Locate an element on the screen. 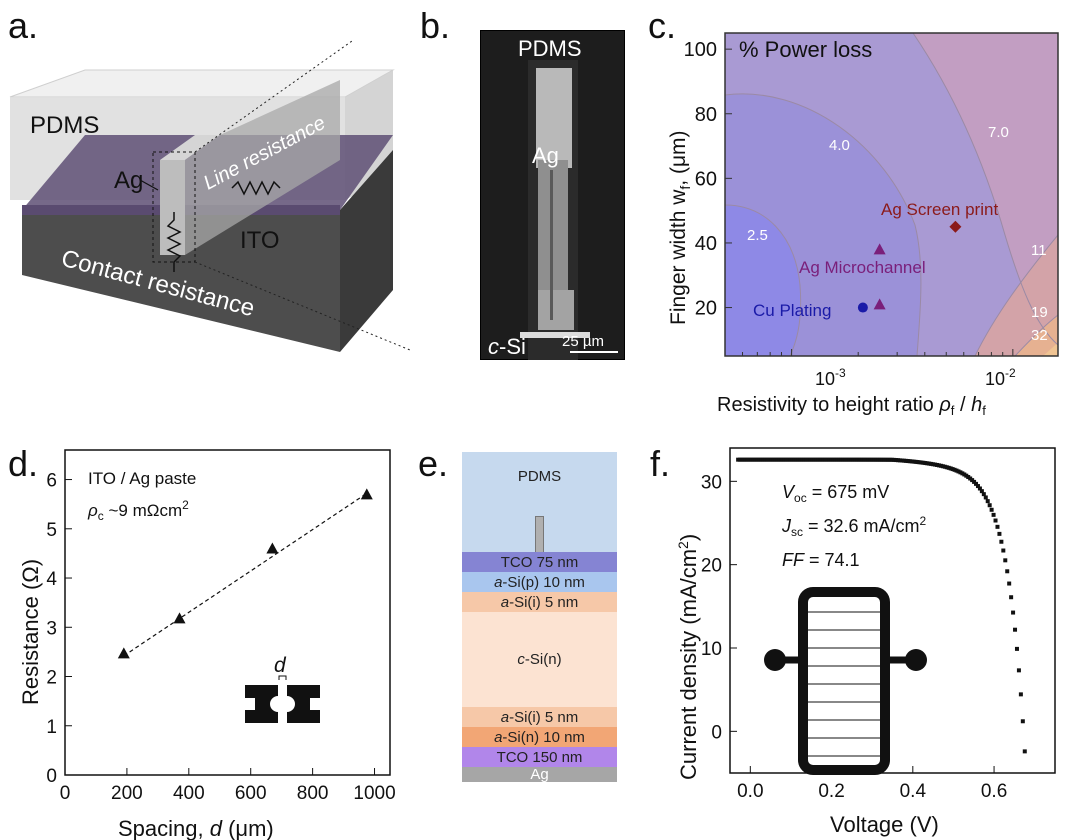 The width and height of the screenshot is (1067, 840). d-y-tick-label-6: 6 is located at coordinates (51, 481).